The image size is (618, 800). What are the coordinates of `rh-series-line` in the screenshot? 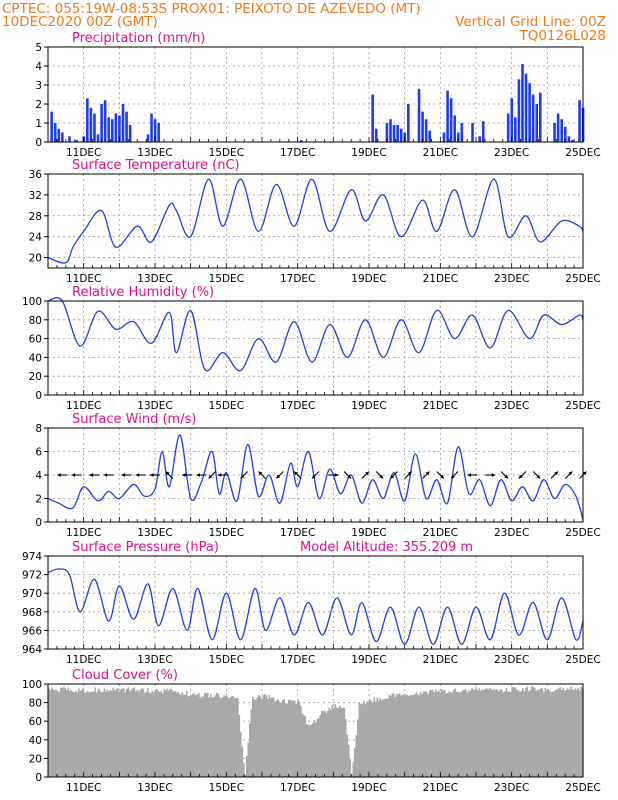 It's located at (315, 334).